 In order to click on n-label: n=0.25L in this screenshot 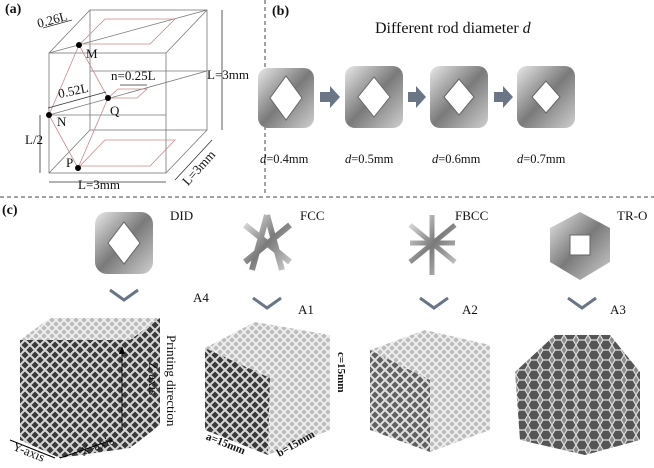, I will do `click(133, 75)`.